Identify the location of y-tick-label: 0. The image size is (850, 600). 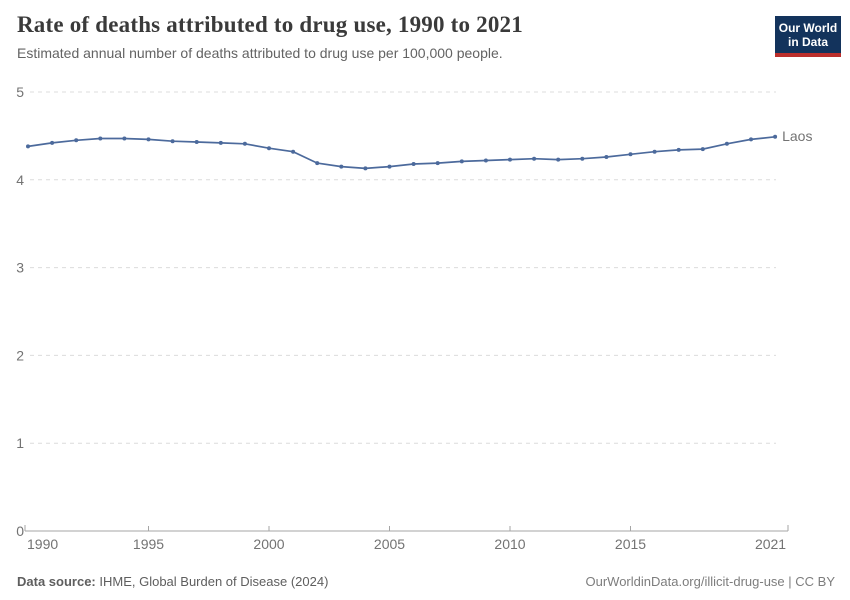
(20, 531).